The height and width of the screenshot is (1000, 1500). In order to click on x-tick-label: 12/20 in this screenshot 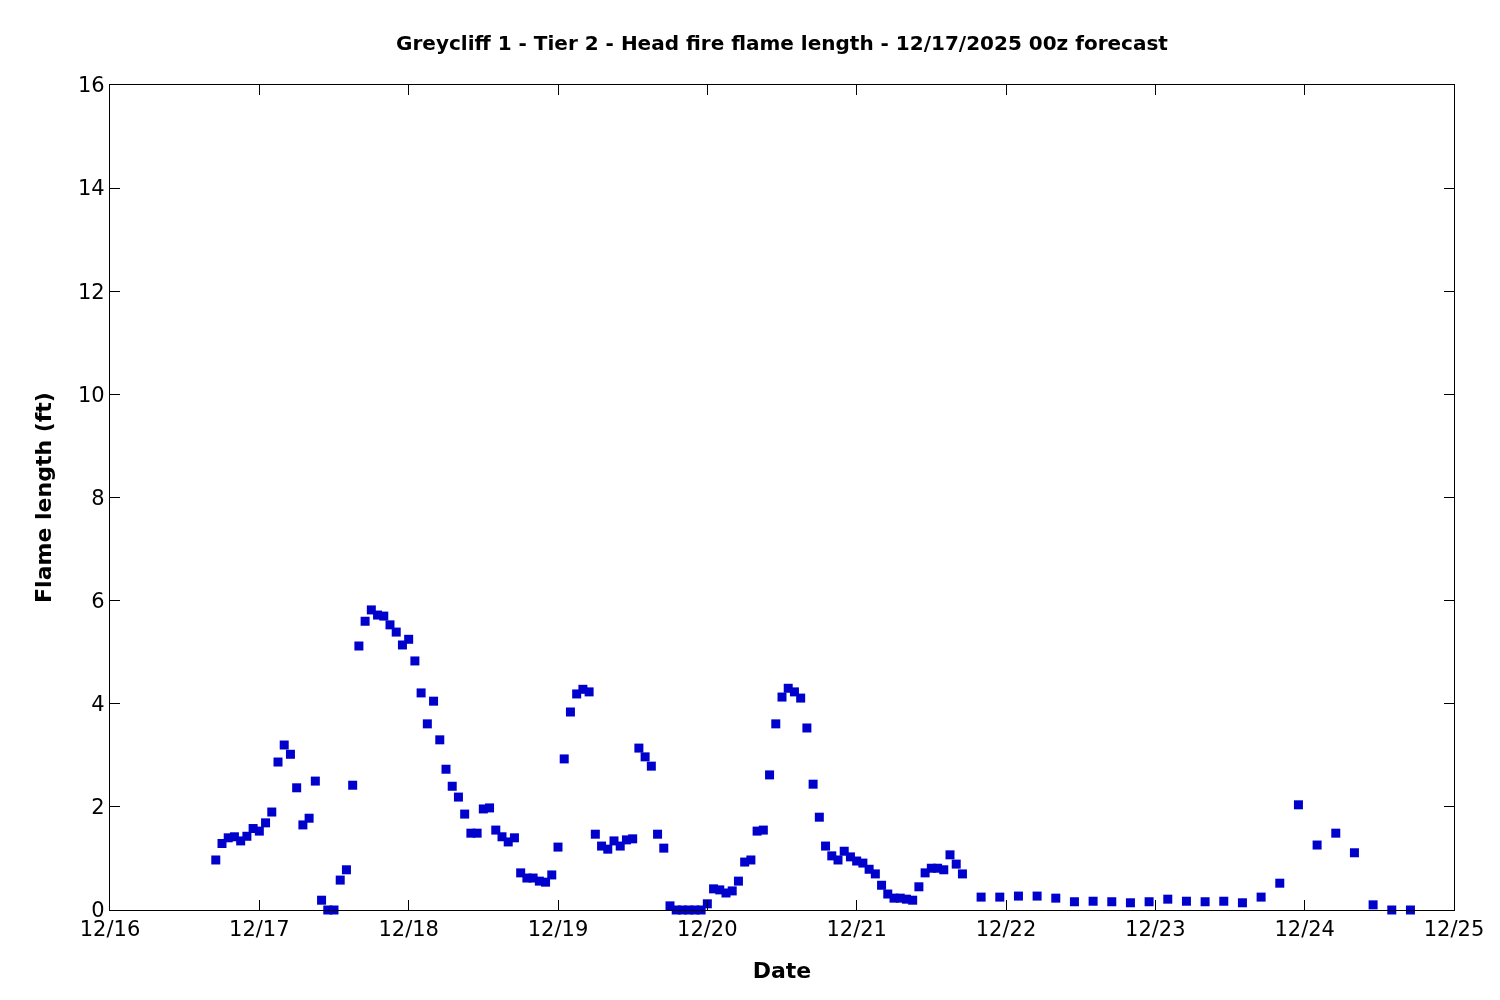, I will do `click(707, 929)`.